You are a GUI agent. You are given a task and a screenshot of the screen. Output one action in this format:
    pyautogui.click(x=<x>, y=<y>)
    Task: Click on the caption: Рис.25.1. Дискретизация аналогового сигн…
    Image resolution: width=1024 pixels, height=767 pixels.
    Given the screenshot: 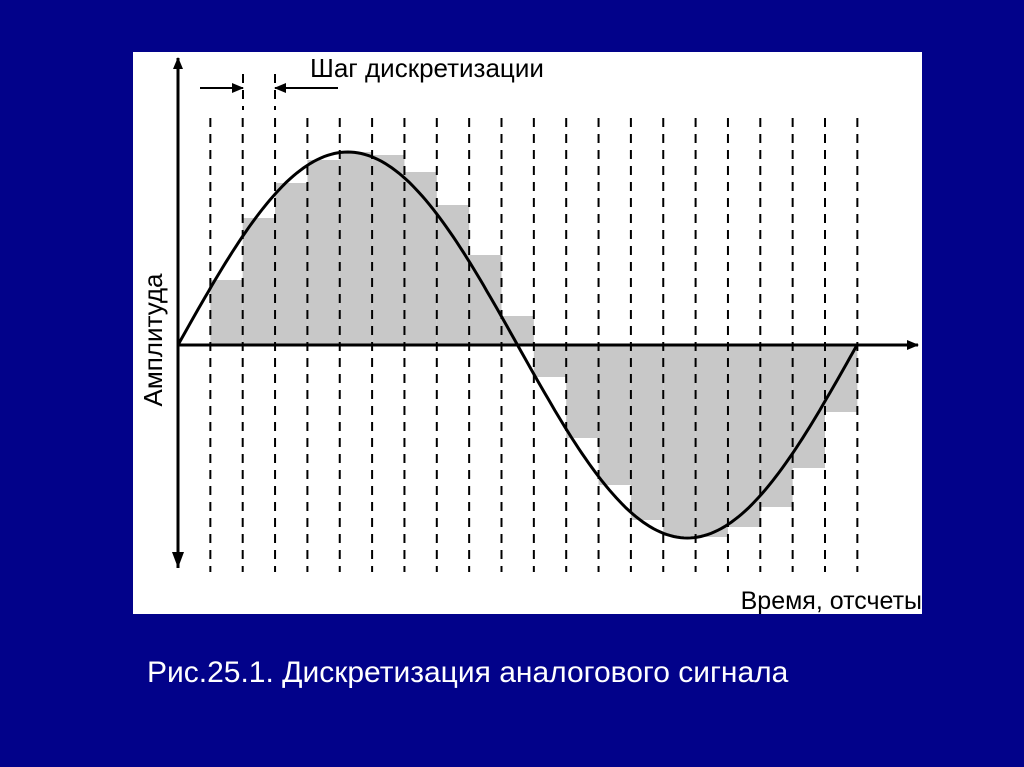 What is the action you would take?
    pyautogui.click(x=468, y=672)
    